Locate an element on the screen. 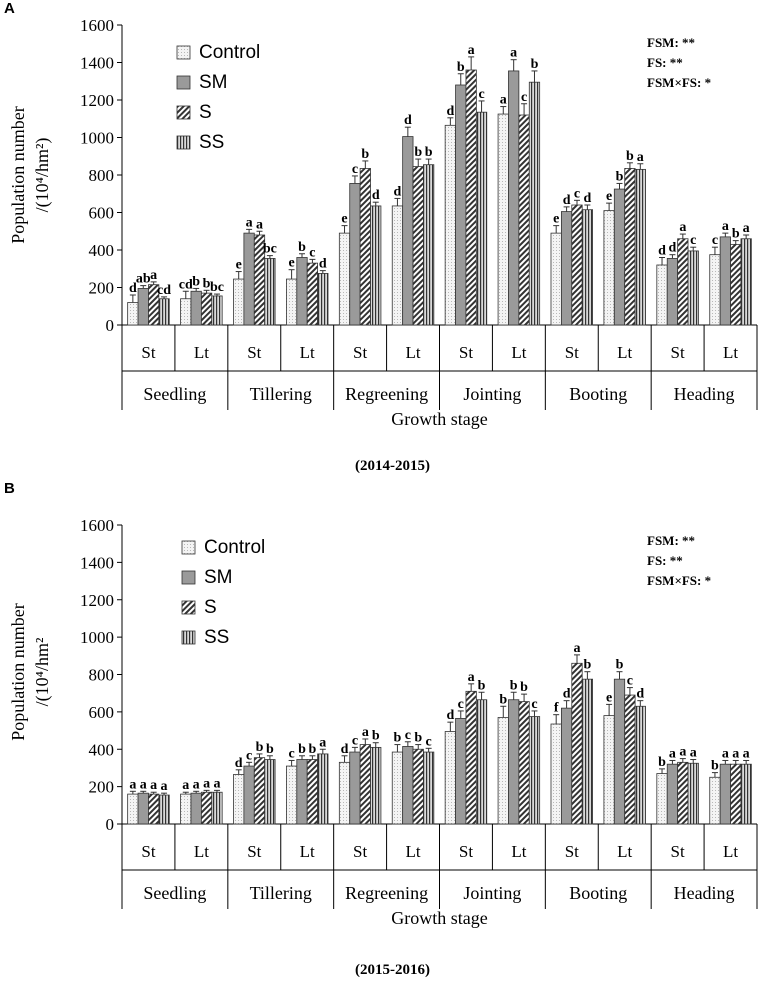 Image resolution: width=765 pixels, height=990 pixels. x-axis-label: Growth stage is located at coordinates (439, 419).